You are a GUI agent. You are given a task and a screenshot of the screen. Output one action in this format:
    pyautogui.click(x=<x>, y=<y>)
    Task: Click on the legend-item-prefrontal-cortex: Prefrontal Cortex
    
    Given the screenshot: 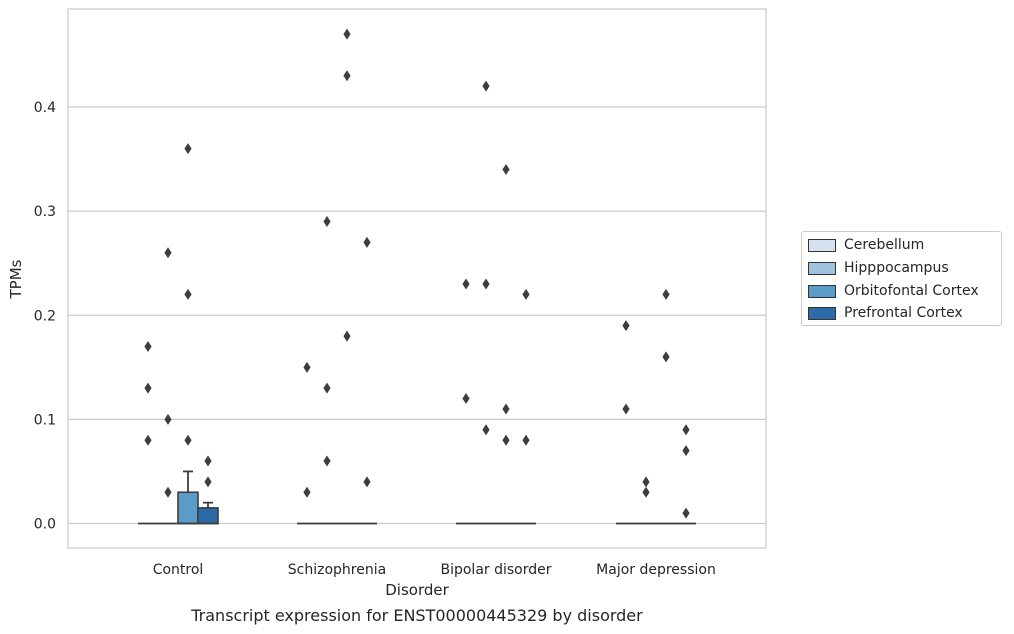 What is the action you would take?
    pyautogui.click(x=885, y=313)
    